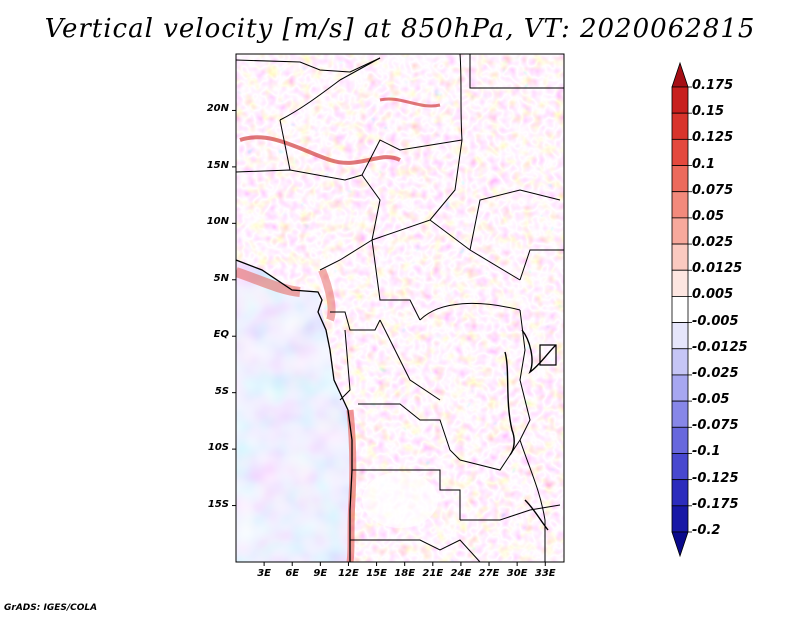 Image resolution: width=800 pixels, height=618 pixels. What do you see at coordinates (706, 452) in the screenshot?
I see `colorbar-label: -0.1` at bounding box center [706, 452].